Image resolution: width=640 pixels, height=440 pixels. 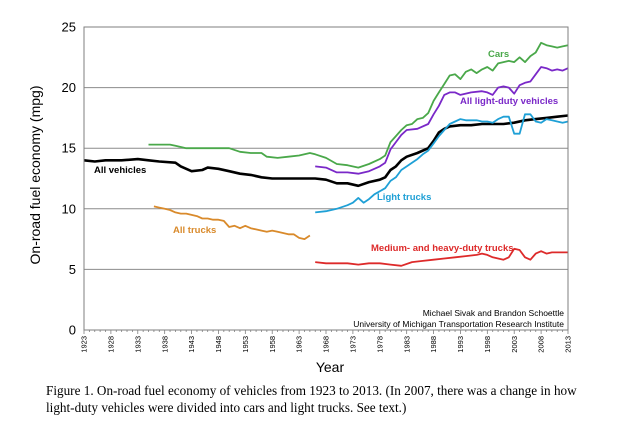 What do you see at coordinates (442, 248) in the screenshot?
I see `series-label-medium-heavy-trucks: Medium- and heavy-duty trucks` at bounding box center [442, 248].